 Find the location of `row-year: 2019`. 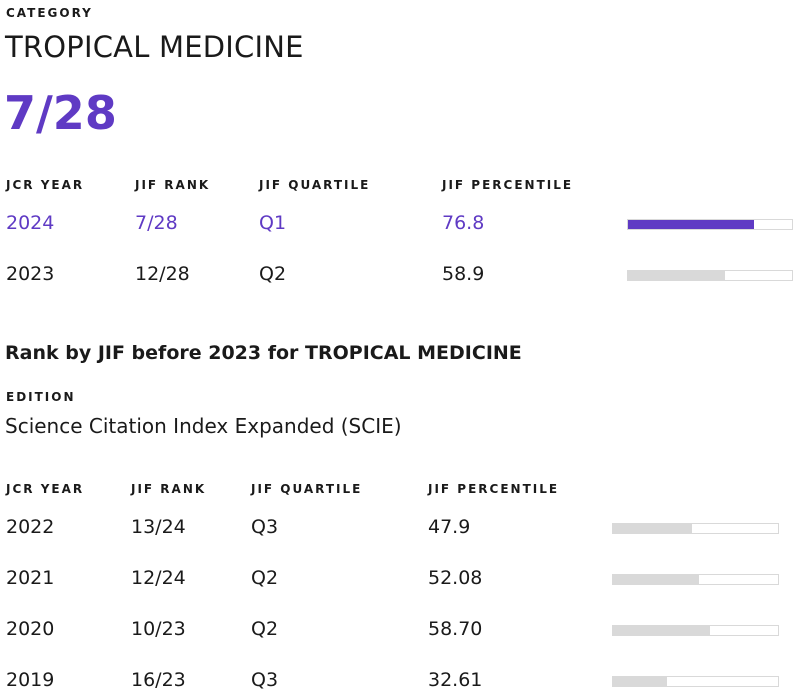

row-year: 2019 is located at coordinates (30, 680).